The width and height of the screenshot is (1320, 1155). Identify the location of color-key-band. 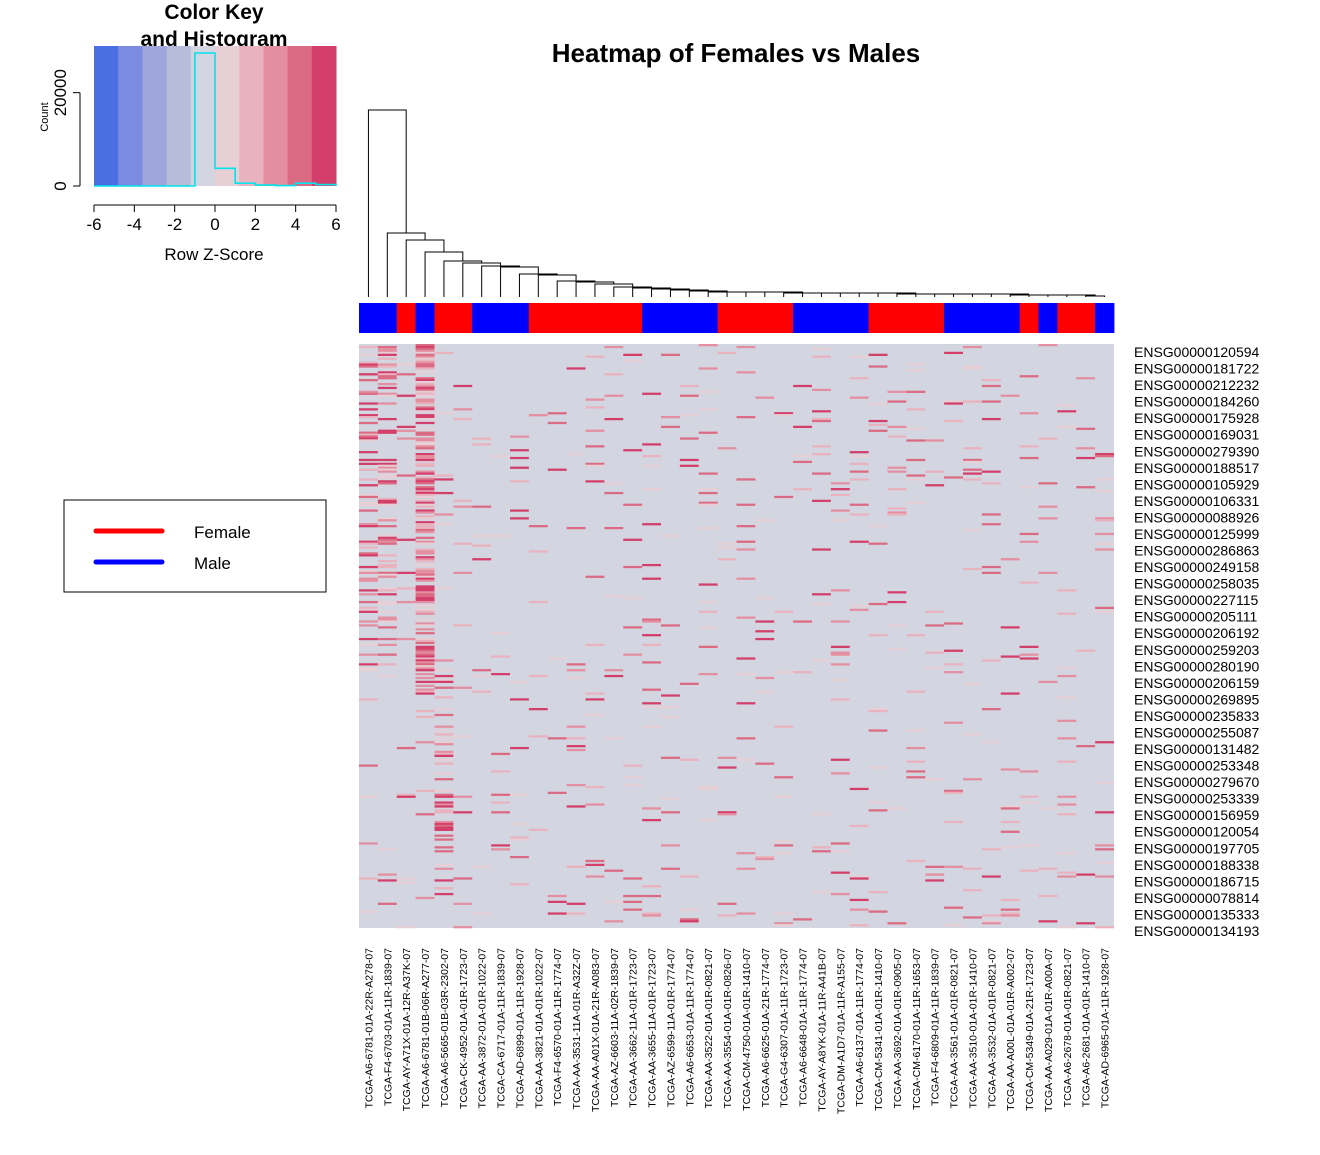
(324, 116).